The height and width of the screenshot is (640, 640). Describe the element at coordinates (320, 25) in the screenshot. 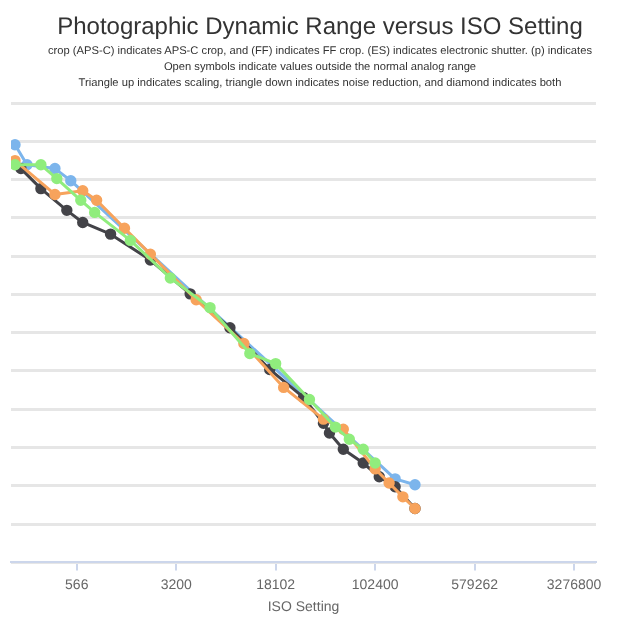

I see `chart-title: Photographic Dynamic Range versus ISO Setting` at that location.